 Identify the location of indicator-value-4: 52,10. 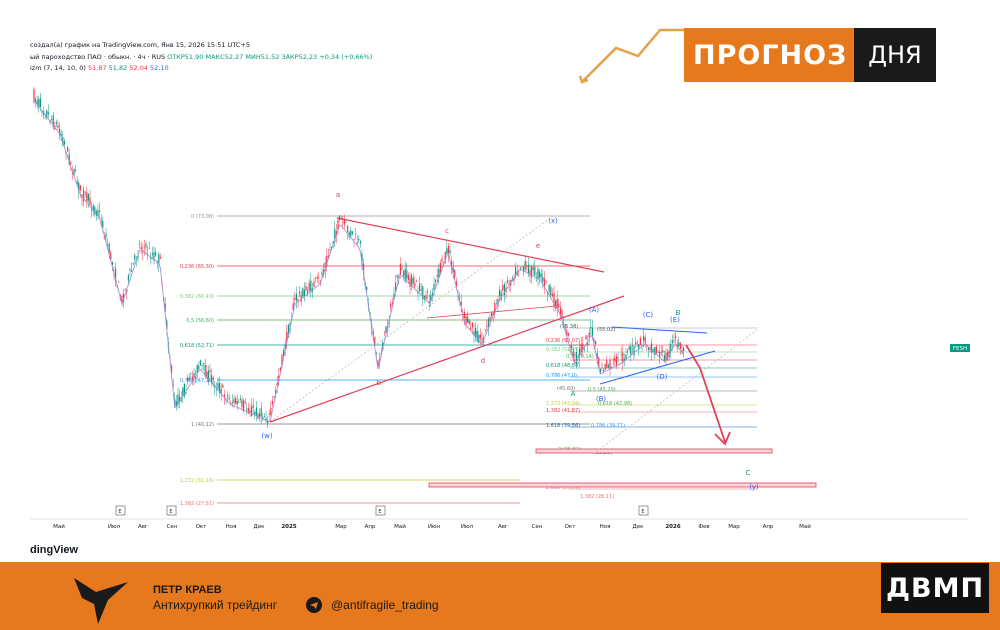
(159, 68).